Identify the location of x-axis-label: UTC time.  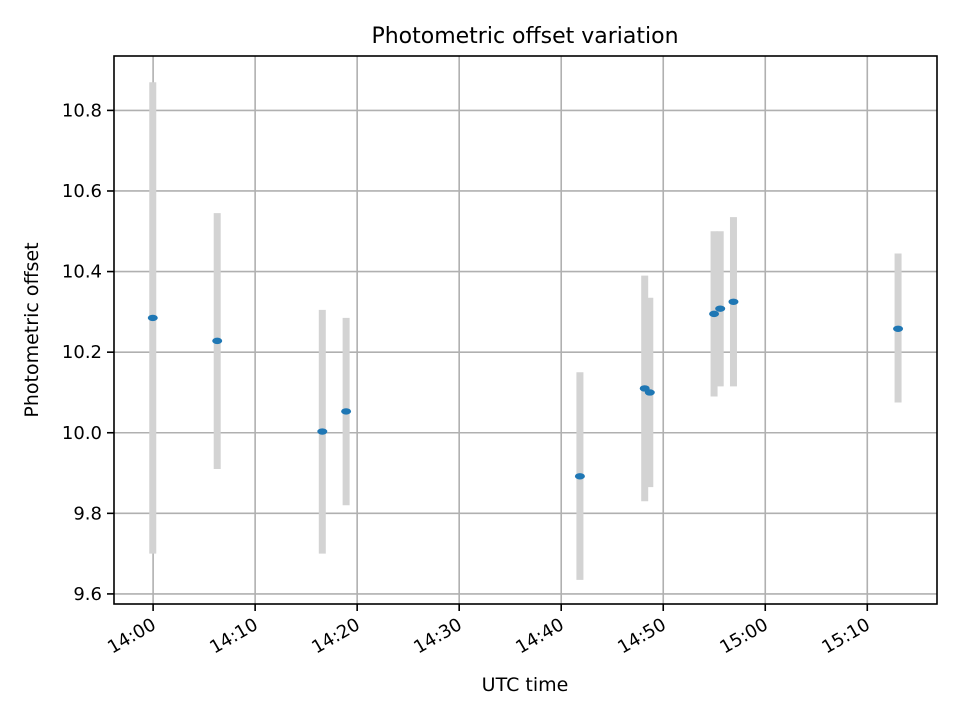
(525, 685).